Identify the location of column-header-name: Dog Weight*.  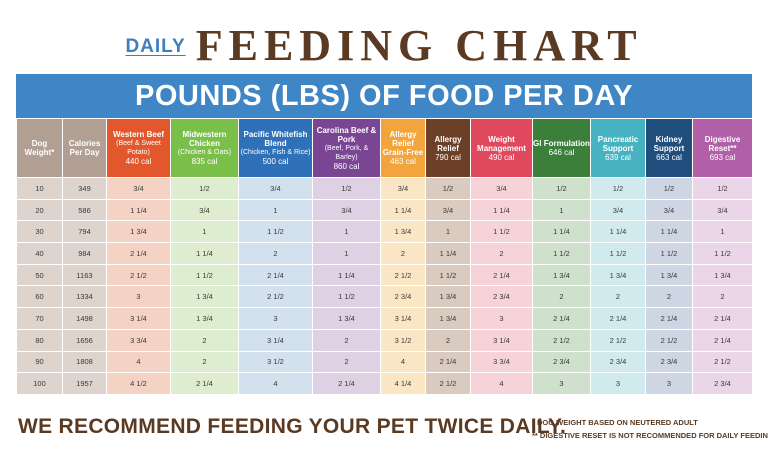
(39, 148).